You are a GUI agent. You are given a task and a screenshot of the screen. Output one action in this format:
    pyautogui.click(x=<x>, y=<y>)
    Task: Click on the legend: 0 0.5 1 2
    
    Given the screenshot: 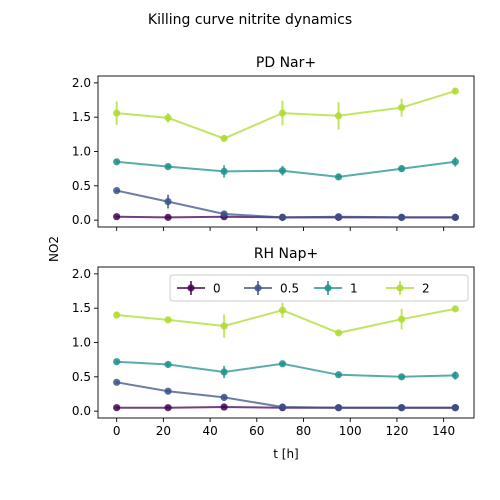 What is the action you would take?
    pyautogui.click(x=319, y=288)
    